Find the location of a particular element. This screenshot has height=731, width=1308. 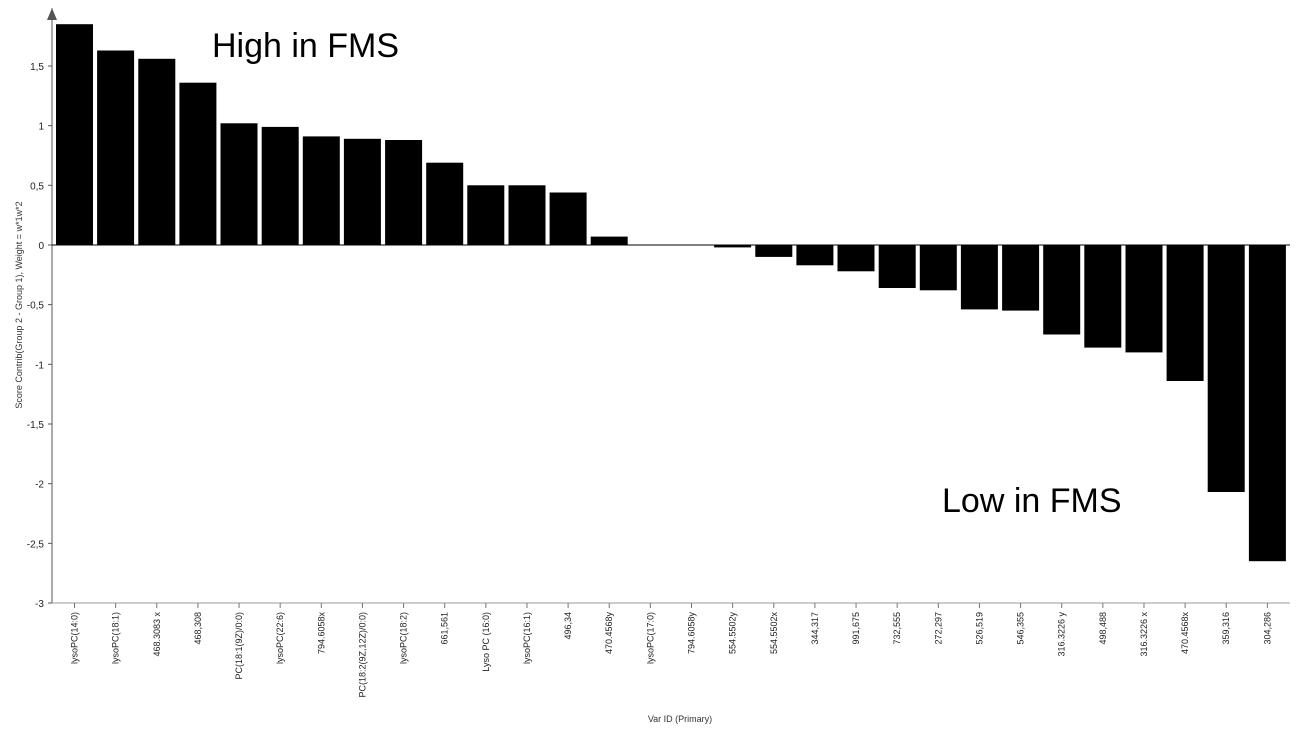

y-tick-label: 0 is located at coordinates (41, 246).